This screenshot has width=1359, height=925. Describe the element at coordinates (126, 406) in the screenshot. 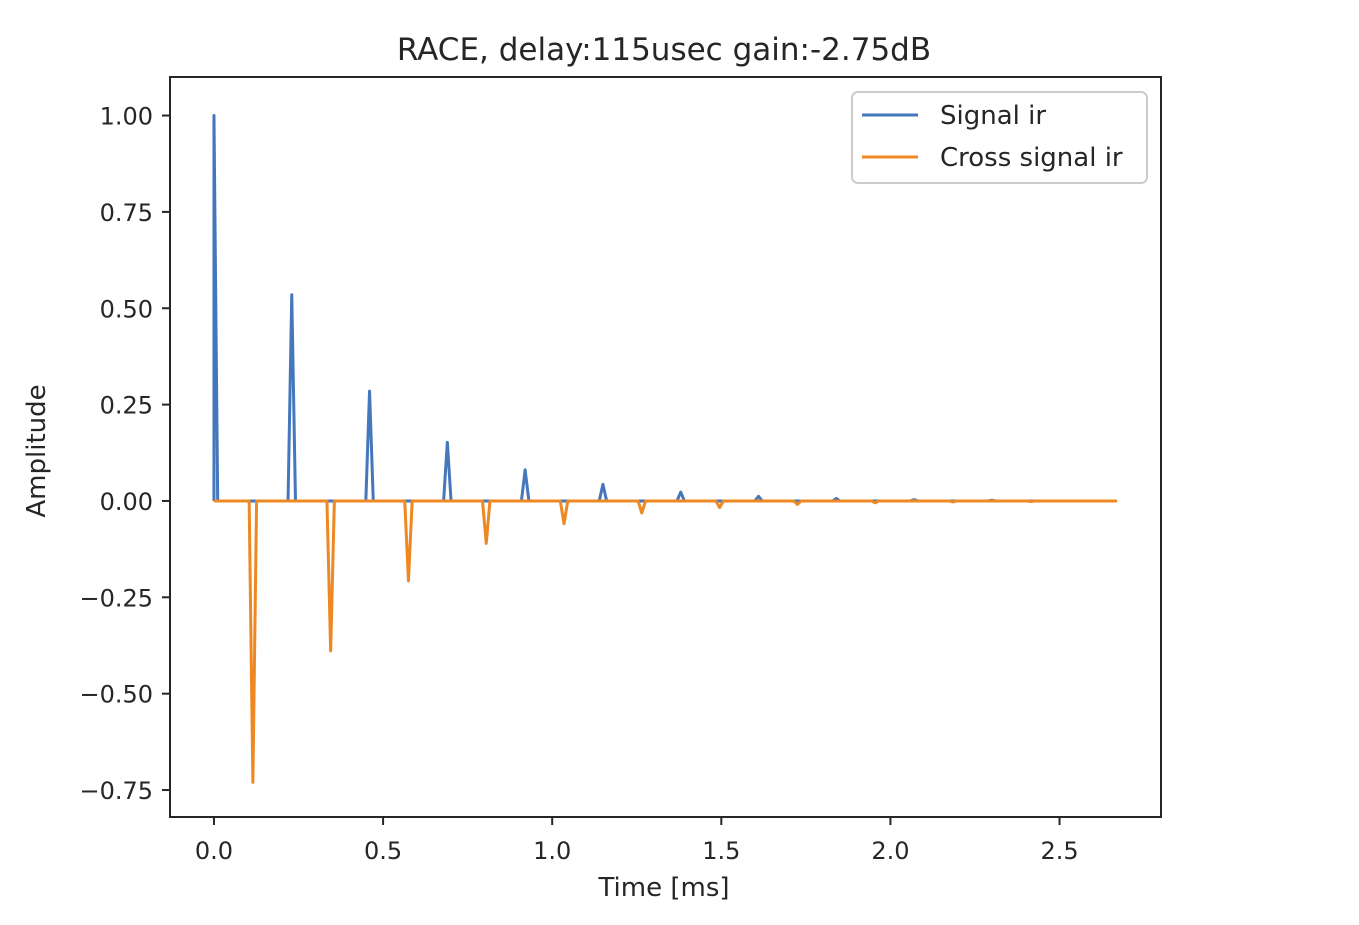

I see `y-tick-label: 0.25` at that location.